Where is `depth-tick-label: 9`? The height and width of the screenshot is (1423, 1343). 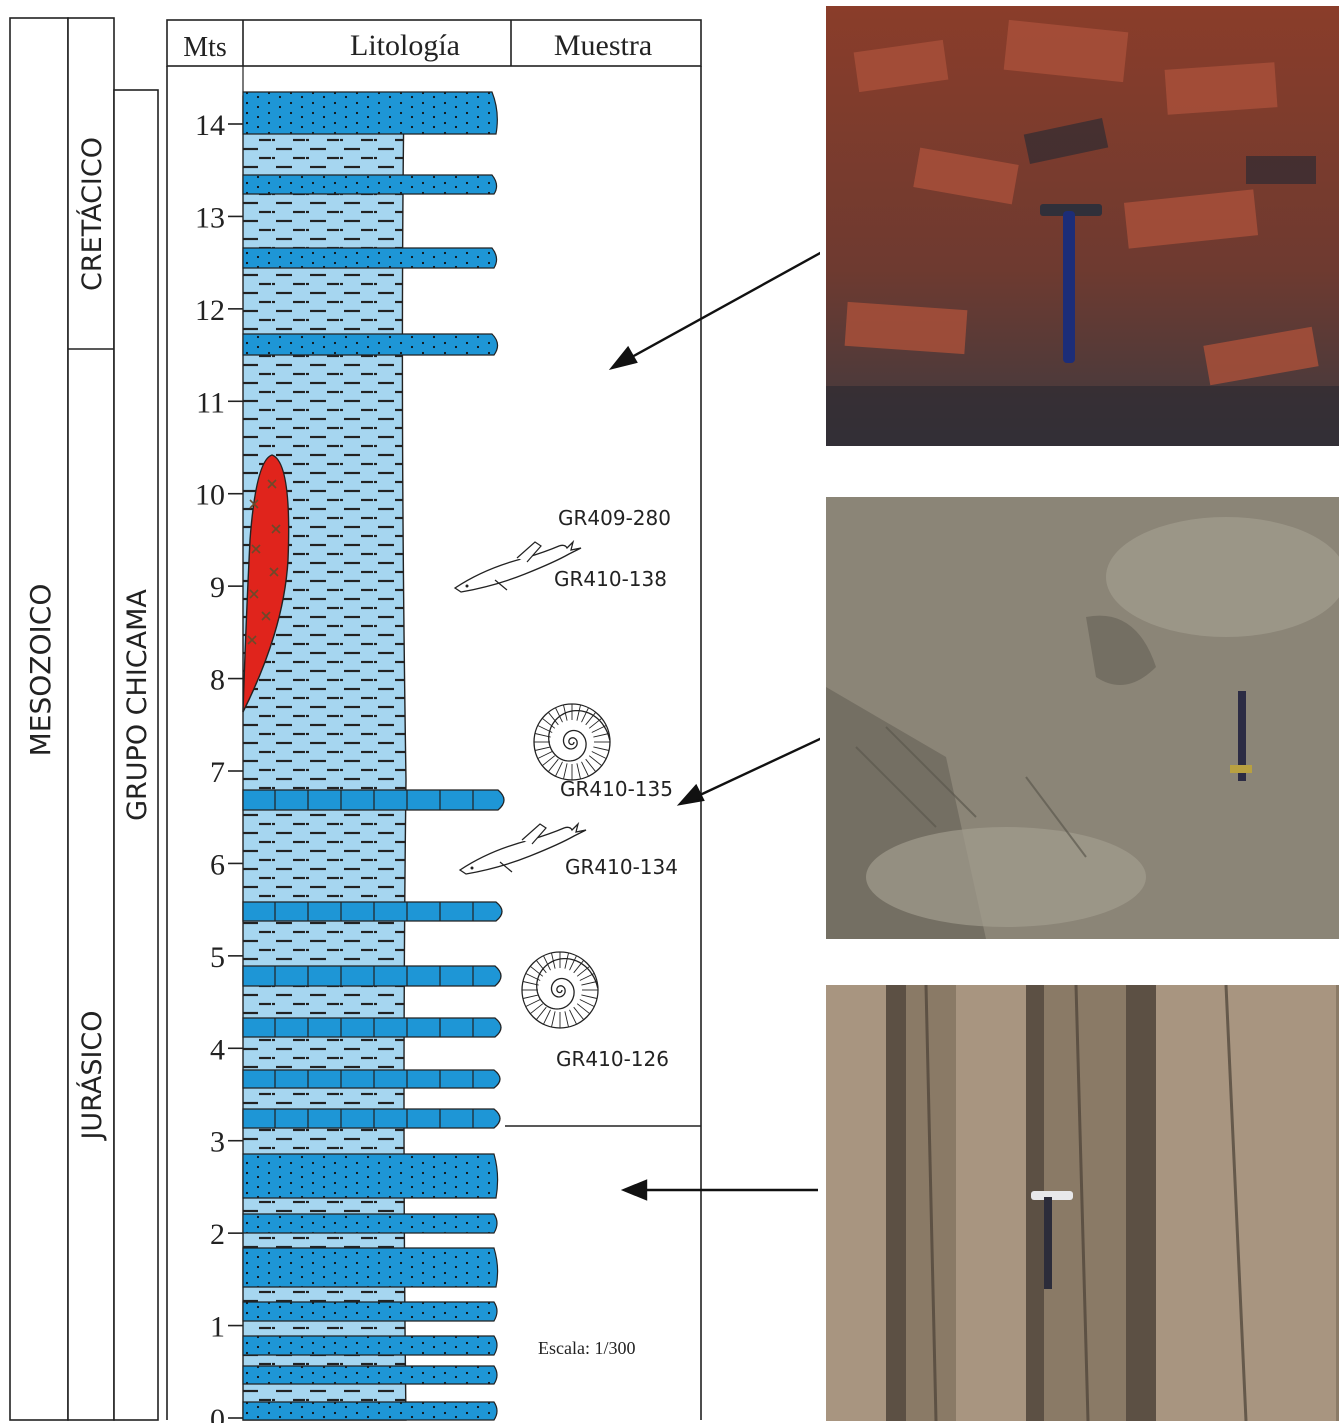 depth-tick-label: 9 is located at coordinates (217, 587).